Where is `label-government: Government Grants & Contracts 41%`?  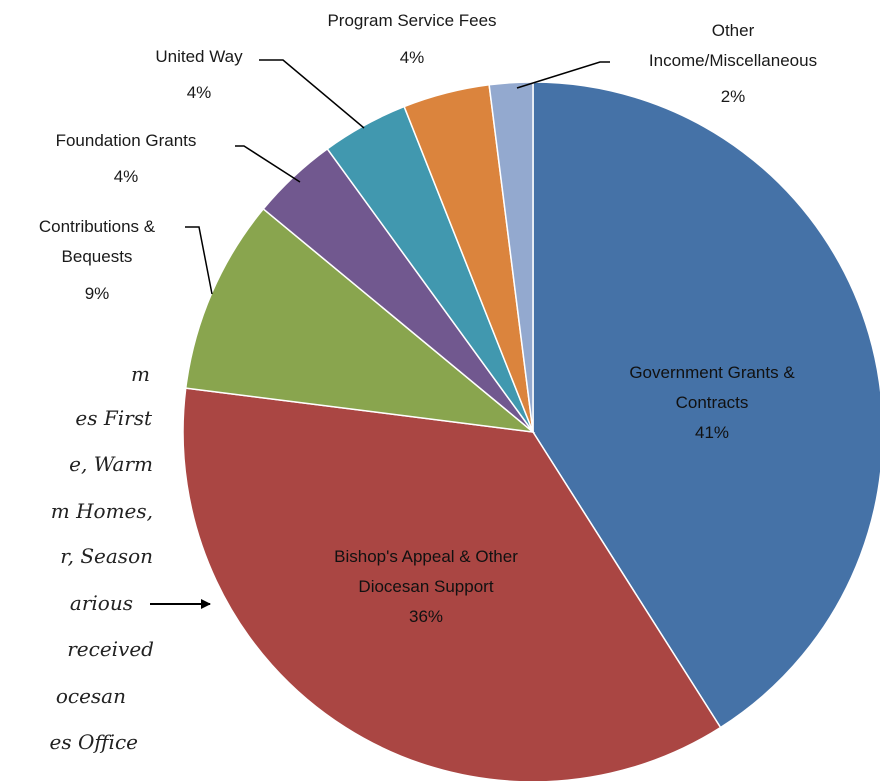 label-government: Government Grants & Contracts 41% is located at coordinates (712, 402).